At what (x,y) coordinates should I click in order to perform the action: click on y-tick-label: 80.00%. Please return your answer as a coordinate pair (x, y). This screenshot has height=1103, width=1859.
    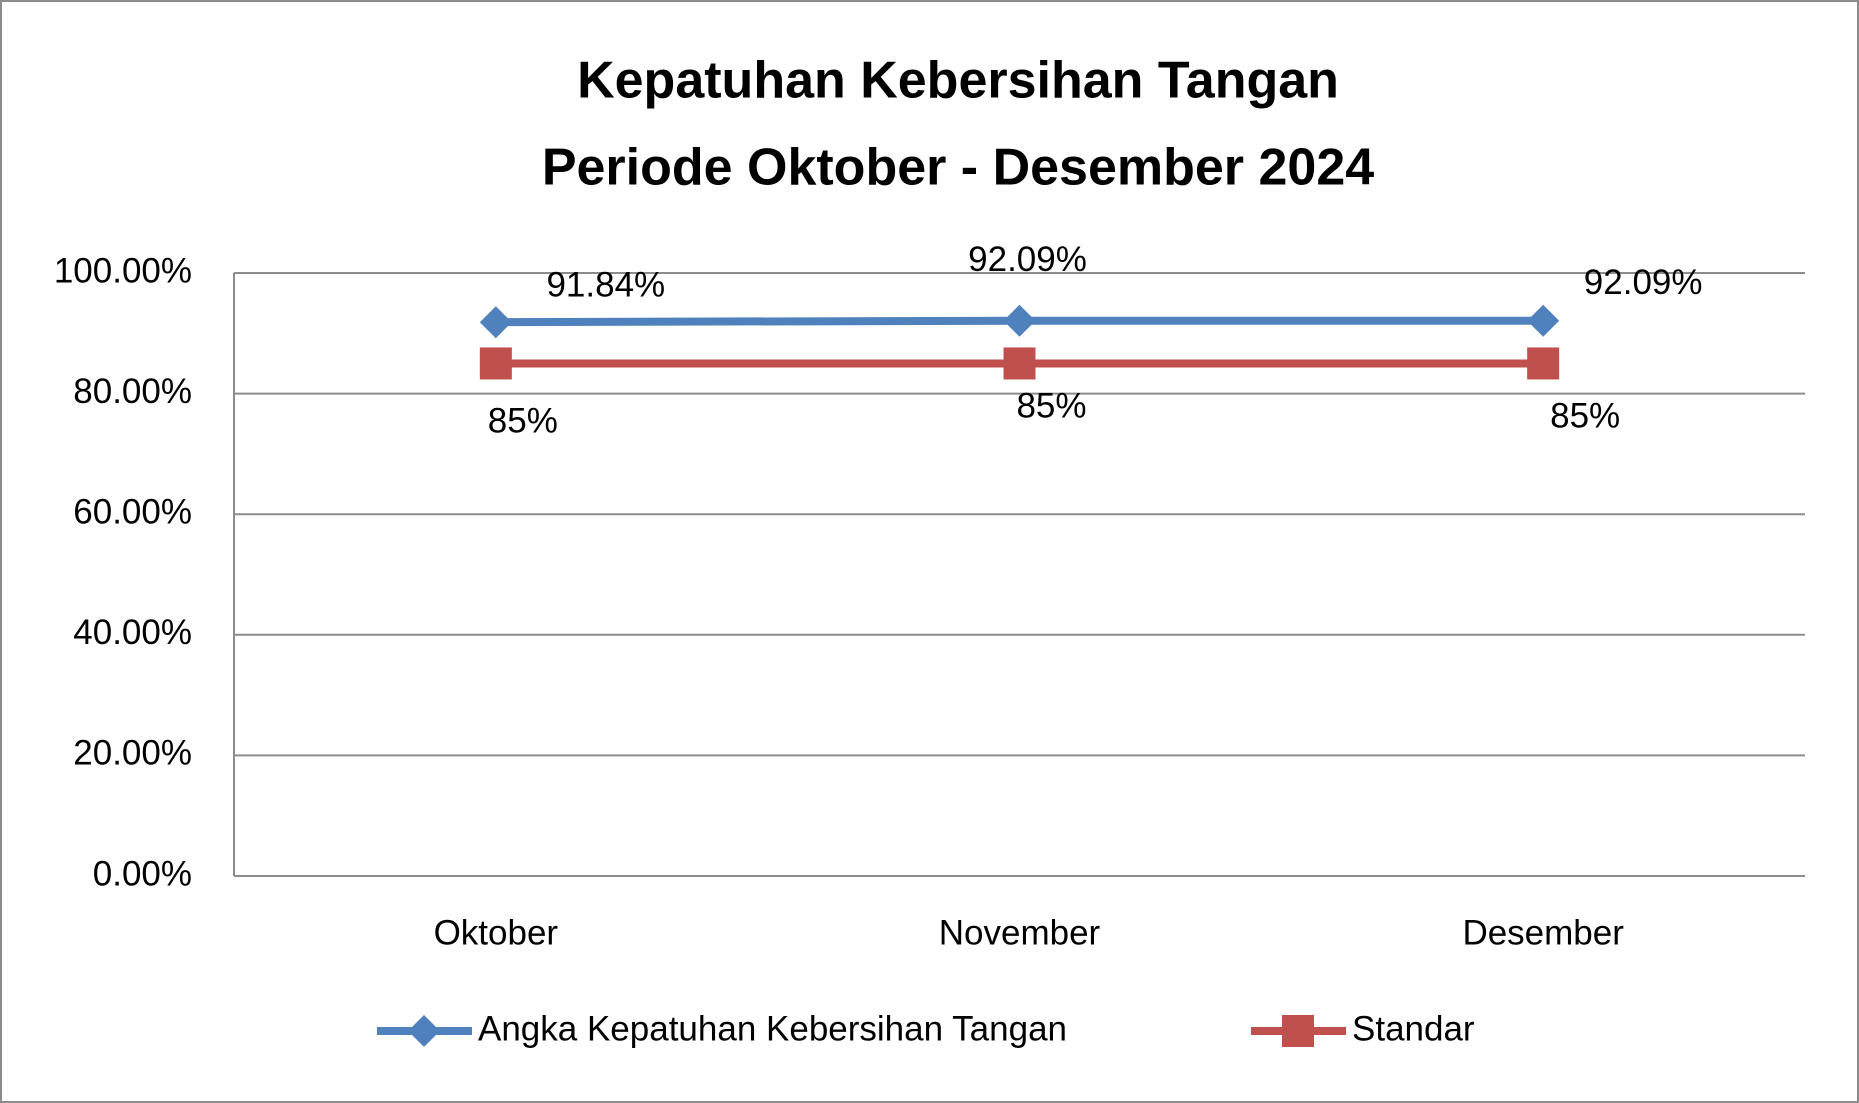
    Looking at the image, I should click on (132, 391).